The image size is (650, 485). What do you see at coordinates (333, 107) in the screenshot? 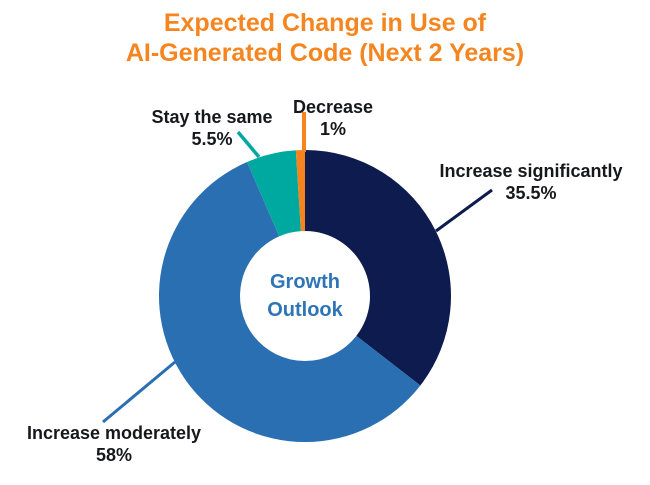
I see `callout-decrease-label: Decrease` at bounding box center [333, 107].